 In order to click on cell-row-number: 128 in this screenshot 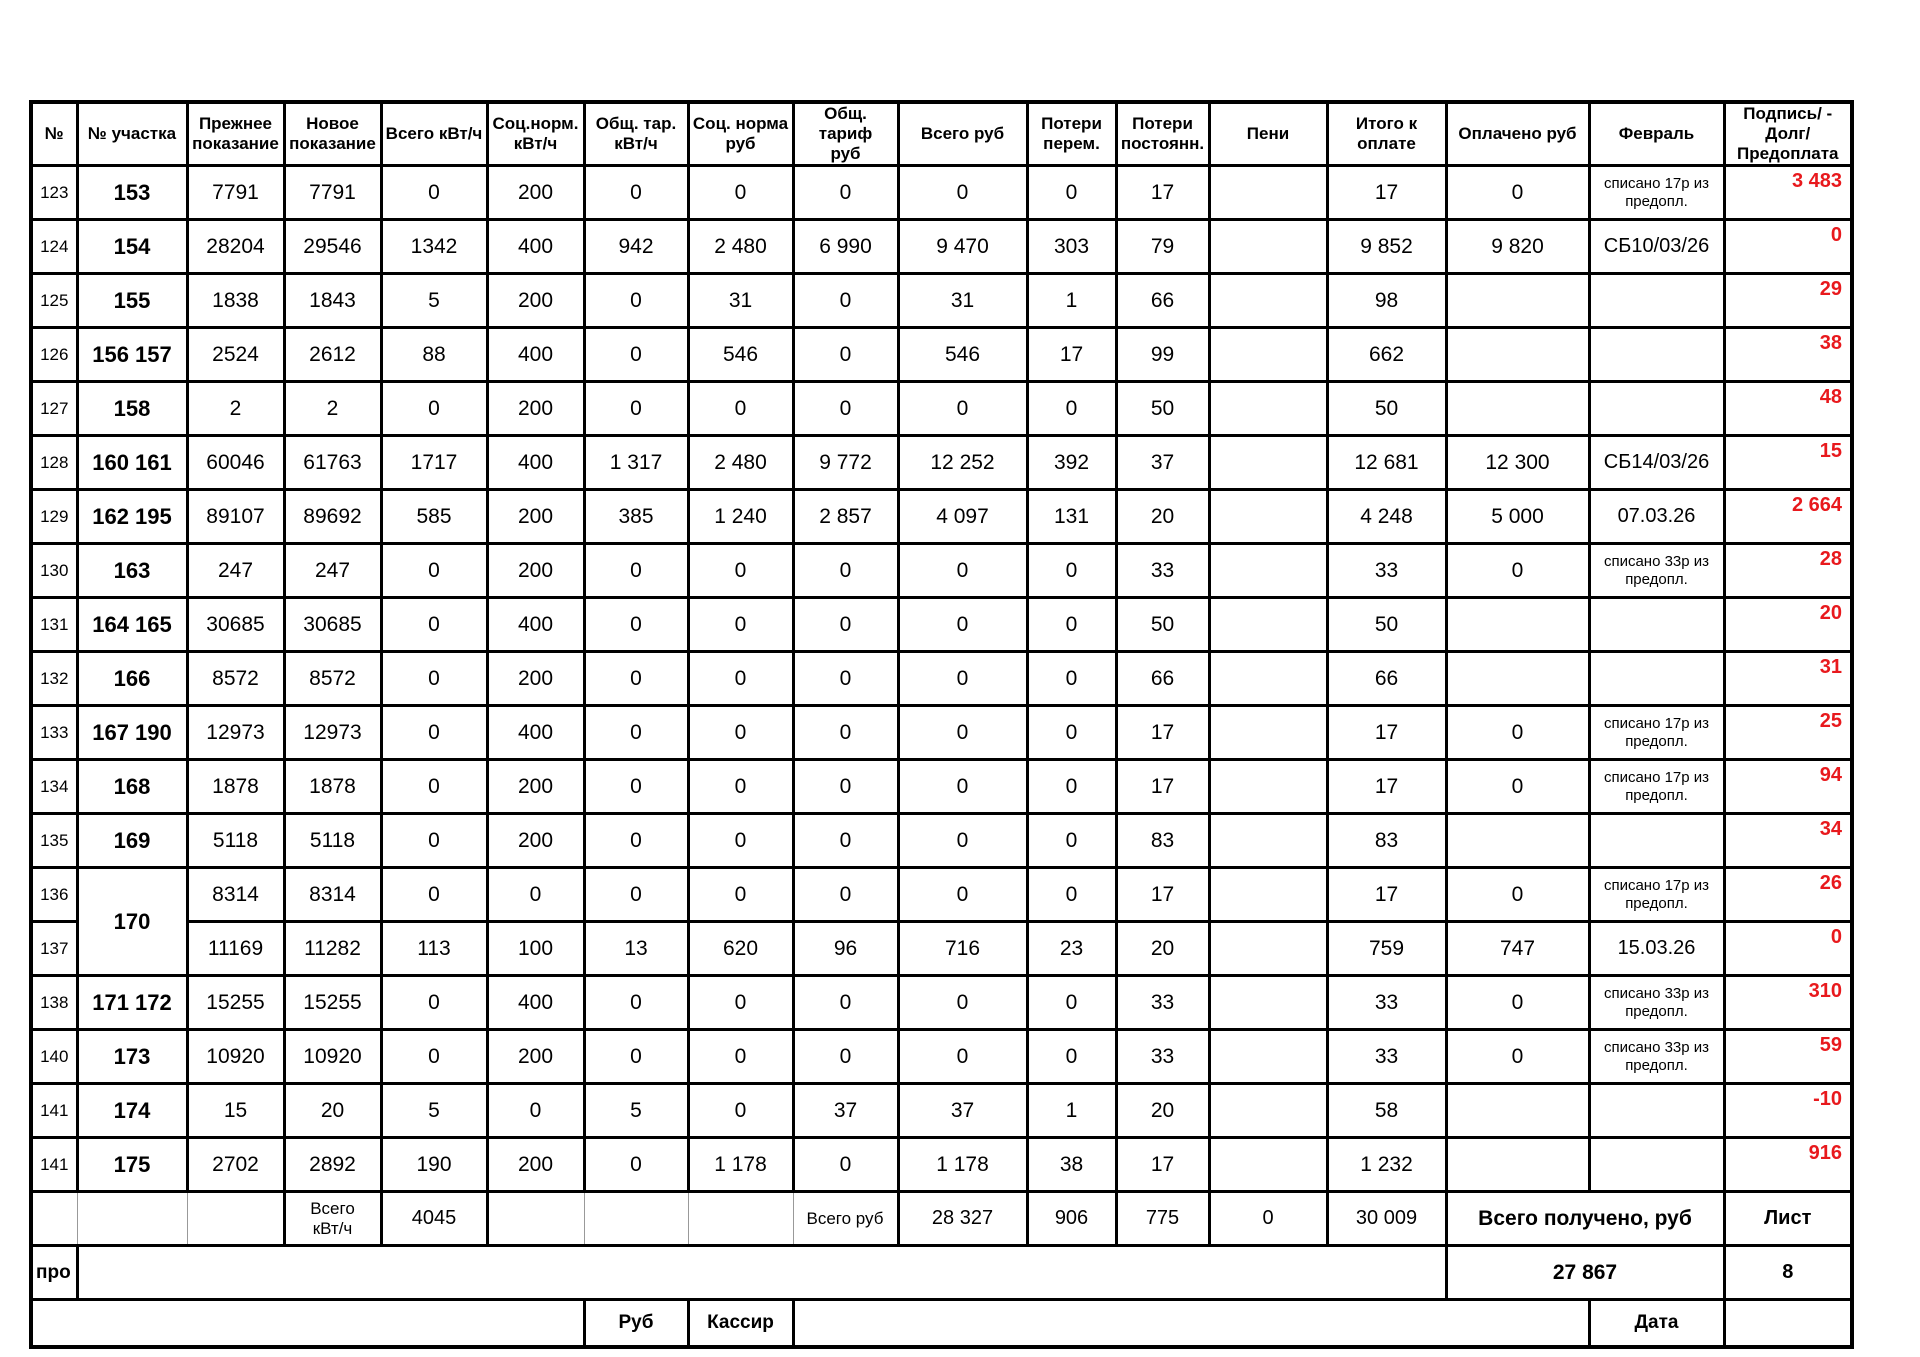, I will do `click(54, 463)`.